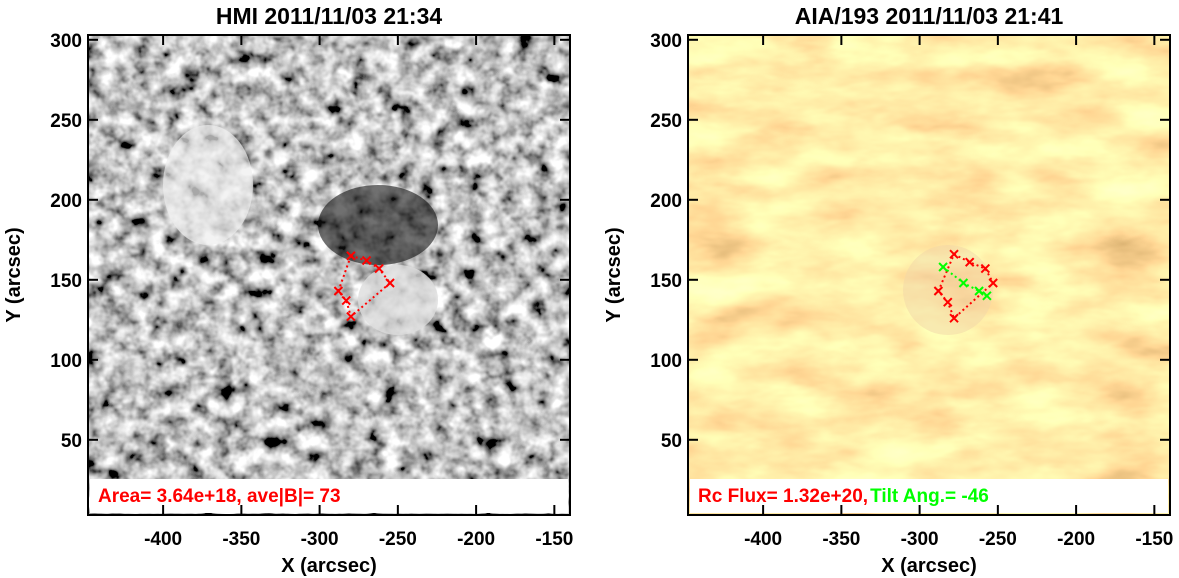 This screenshot has height=578, width=1179. Describe the element at coordinates (783, 496) in the screenshot. I see `annotation: Rc Flux= 1.32e+20,` at that location.